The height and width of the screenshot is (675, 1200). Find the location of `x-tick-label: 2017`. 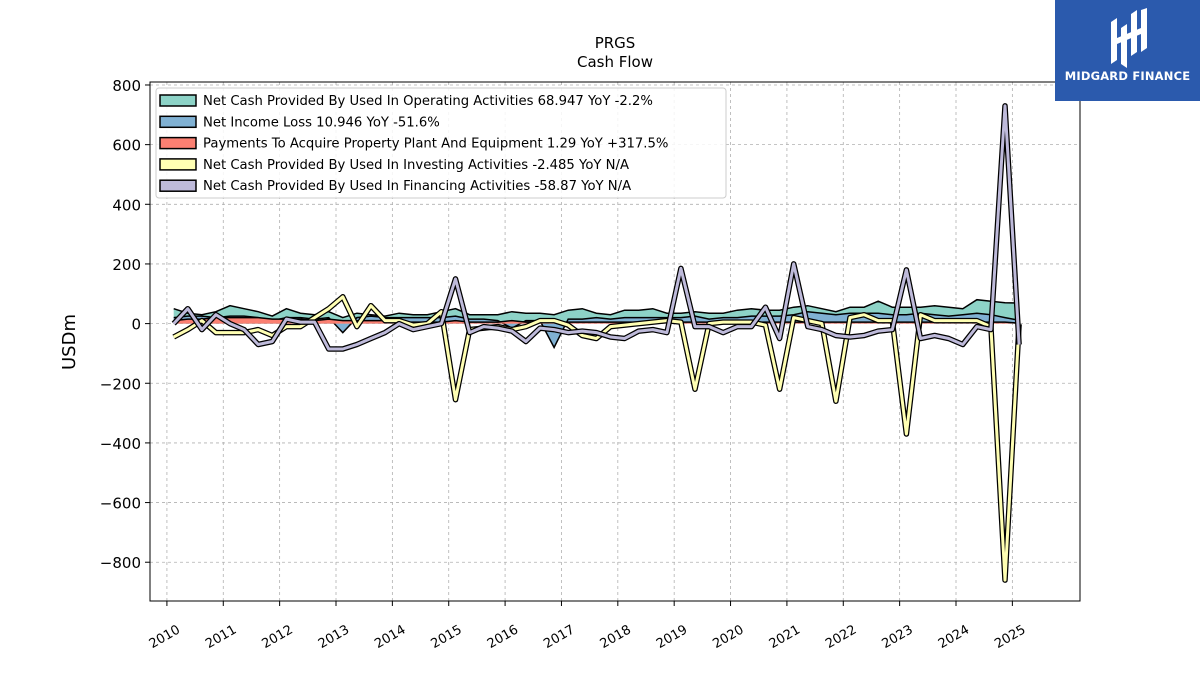

x-tick-label: 2017 is located at coordinates (559, 637).